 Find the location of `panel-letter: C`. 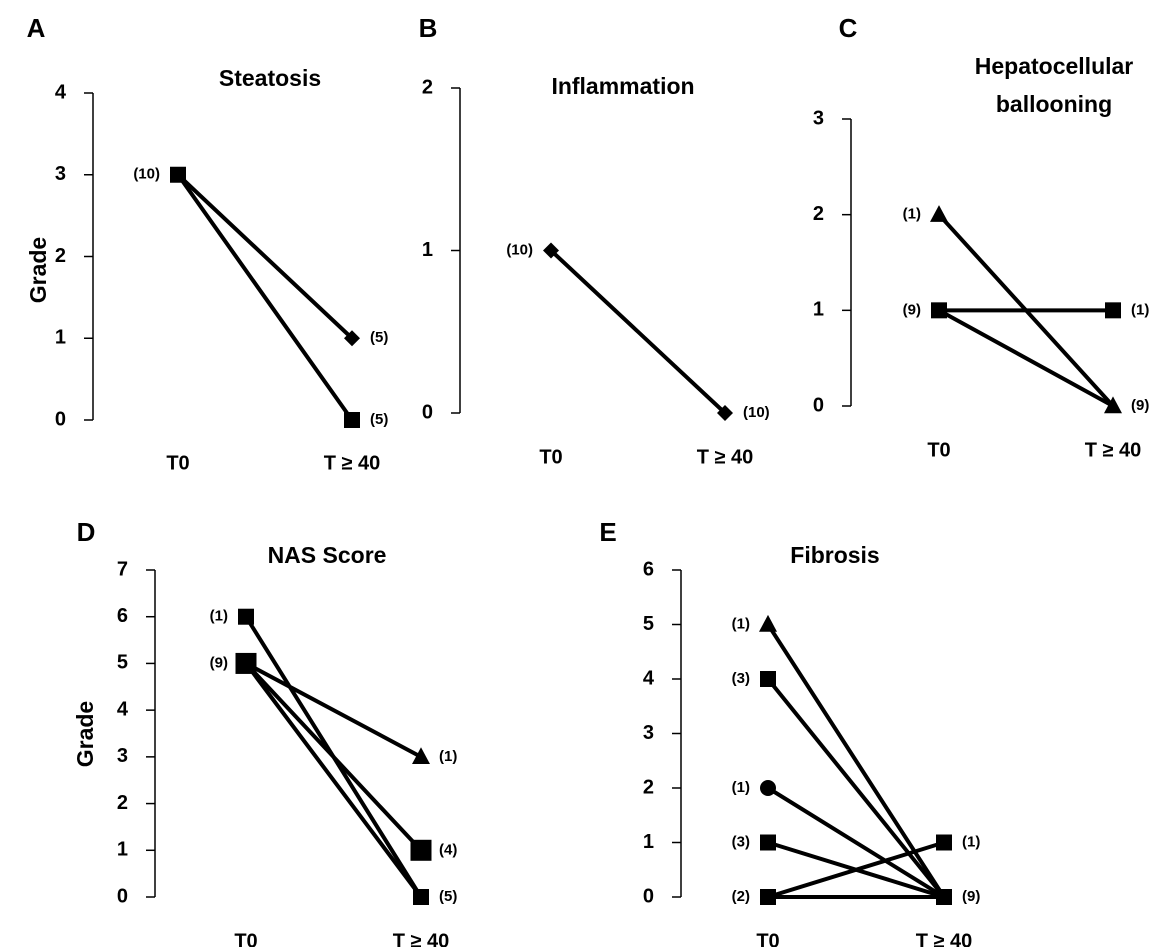

panel-letter: C is located at coordinates (848, 28).